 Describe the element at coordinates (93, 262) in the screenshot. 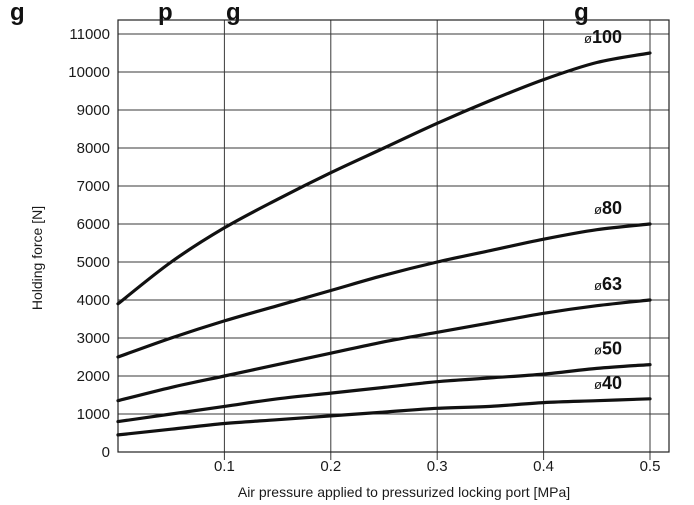

I see `y-tick-label: 5000` at that location.